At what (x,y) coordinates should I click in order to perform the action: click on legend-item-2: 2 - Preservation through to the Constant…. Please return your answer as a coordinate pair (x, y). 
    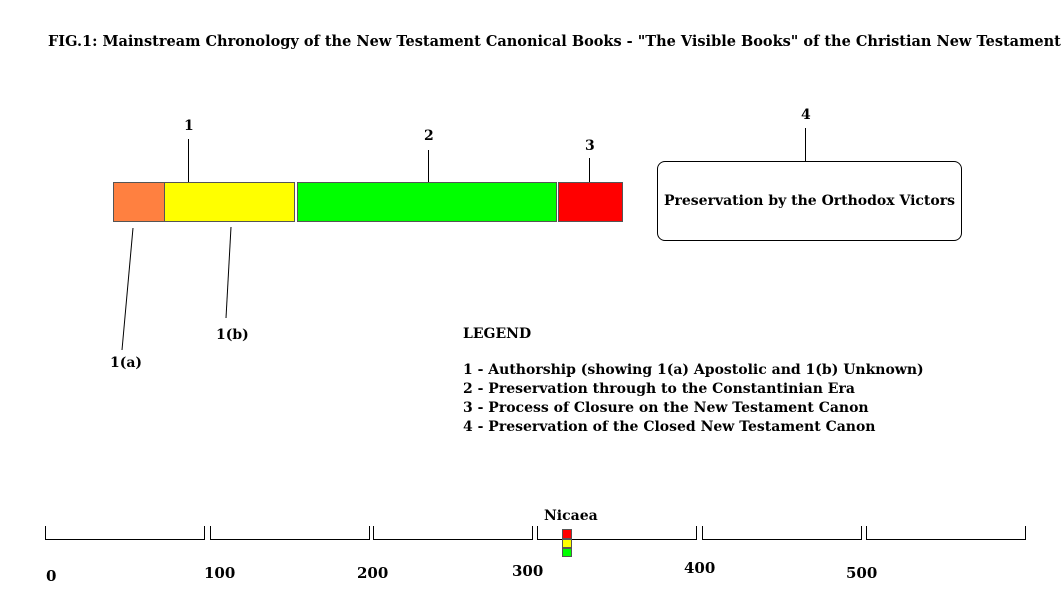
    Looking at the image, I should click on (659, 389).